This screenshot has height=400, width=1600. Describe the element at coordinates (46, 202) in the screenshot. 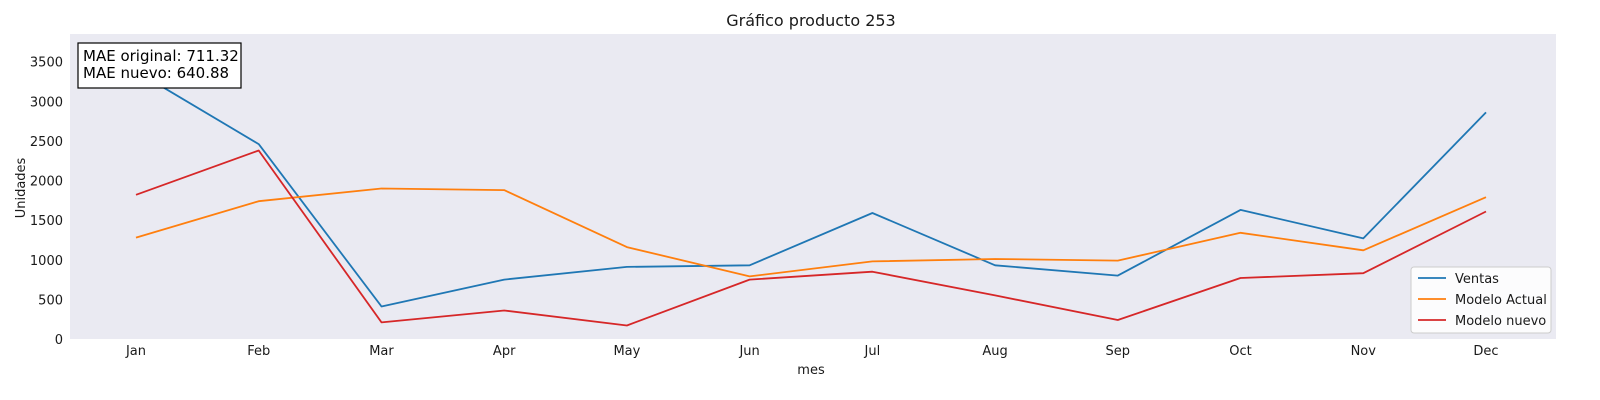

I see `y-tick-labels: 0 500 1000 1500 2000 2500 3000 3500` at that location.